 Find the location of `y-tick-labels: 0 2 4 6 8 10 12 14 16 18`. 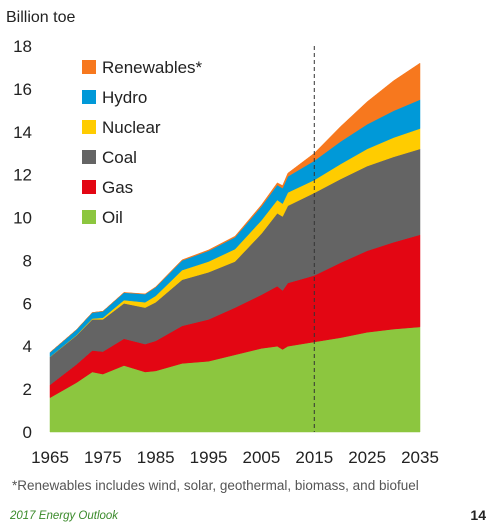

y-tick-labels: 0 2 4 6 8 10 12 14 16 18 is located at coordinates (22, 239).